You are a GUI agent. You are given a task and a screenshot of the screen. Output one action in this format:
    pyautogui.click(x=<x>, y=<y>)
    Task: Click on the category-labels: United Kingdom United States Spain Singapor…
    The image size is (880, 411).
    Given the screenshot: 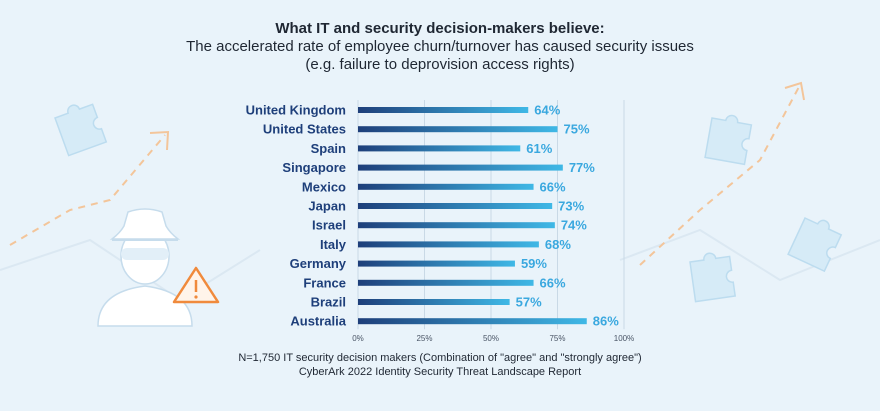 What is the action you would take?
    pyautogui.click(x=296, y=216)
    